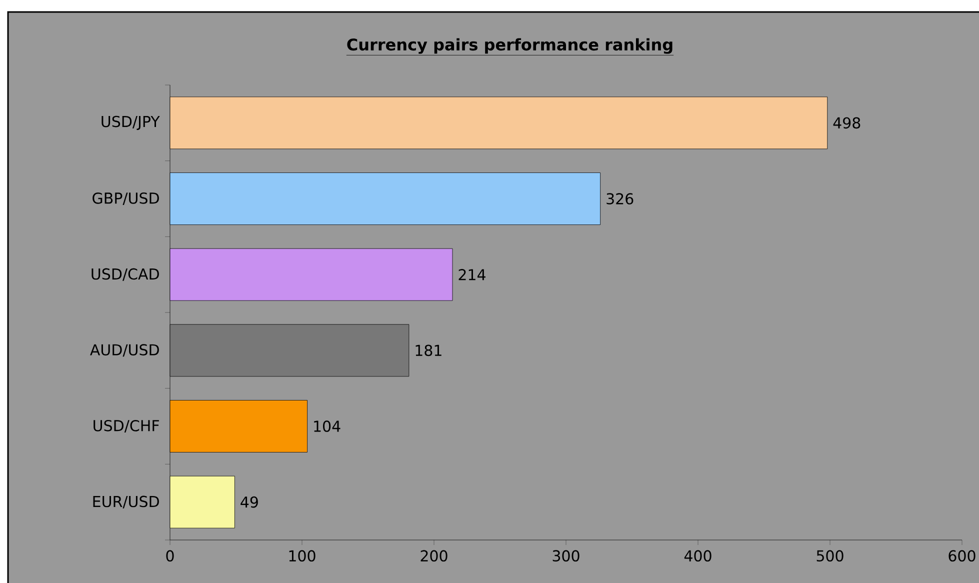 The height and width of the screenshot is (583, 979). I want to click on x-tick-label: 100, so click(302, 556).